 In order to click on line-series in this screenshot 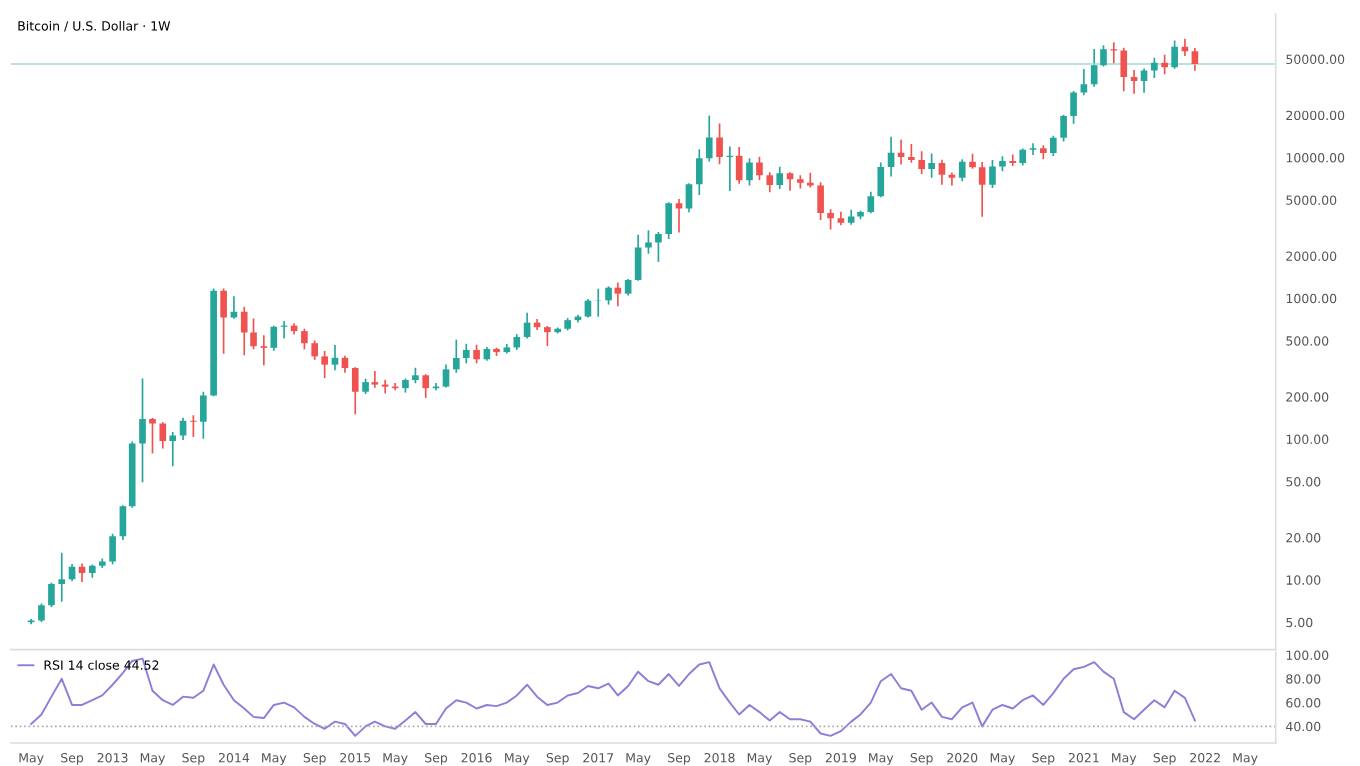, I will do `click(613, 697)`.